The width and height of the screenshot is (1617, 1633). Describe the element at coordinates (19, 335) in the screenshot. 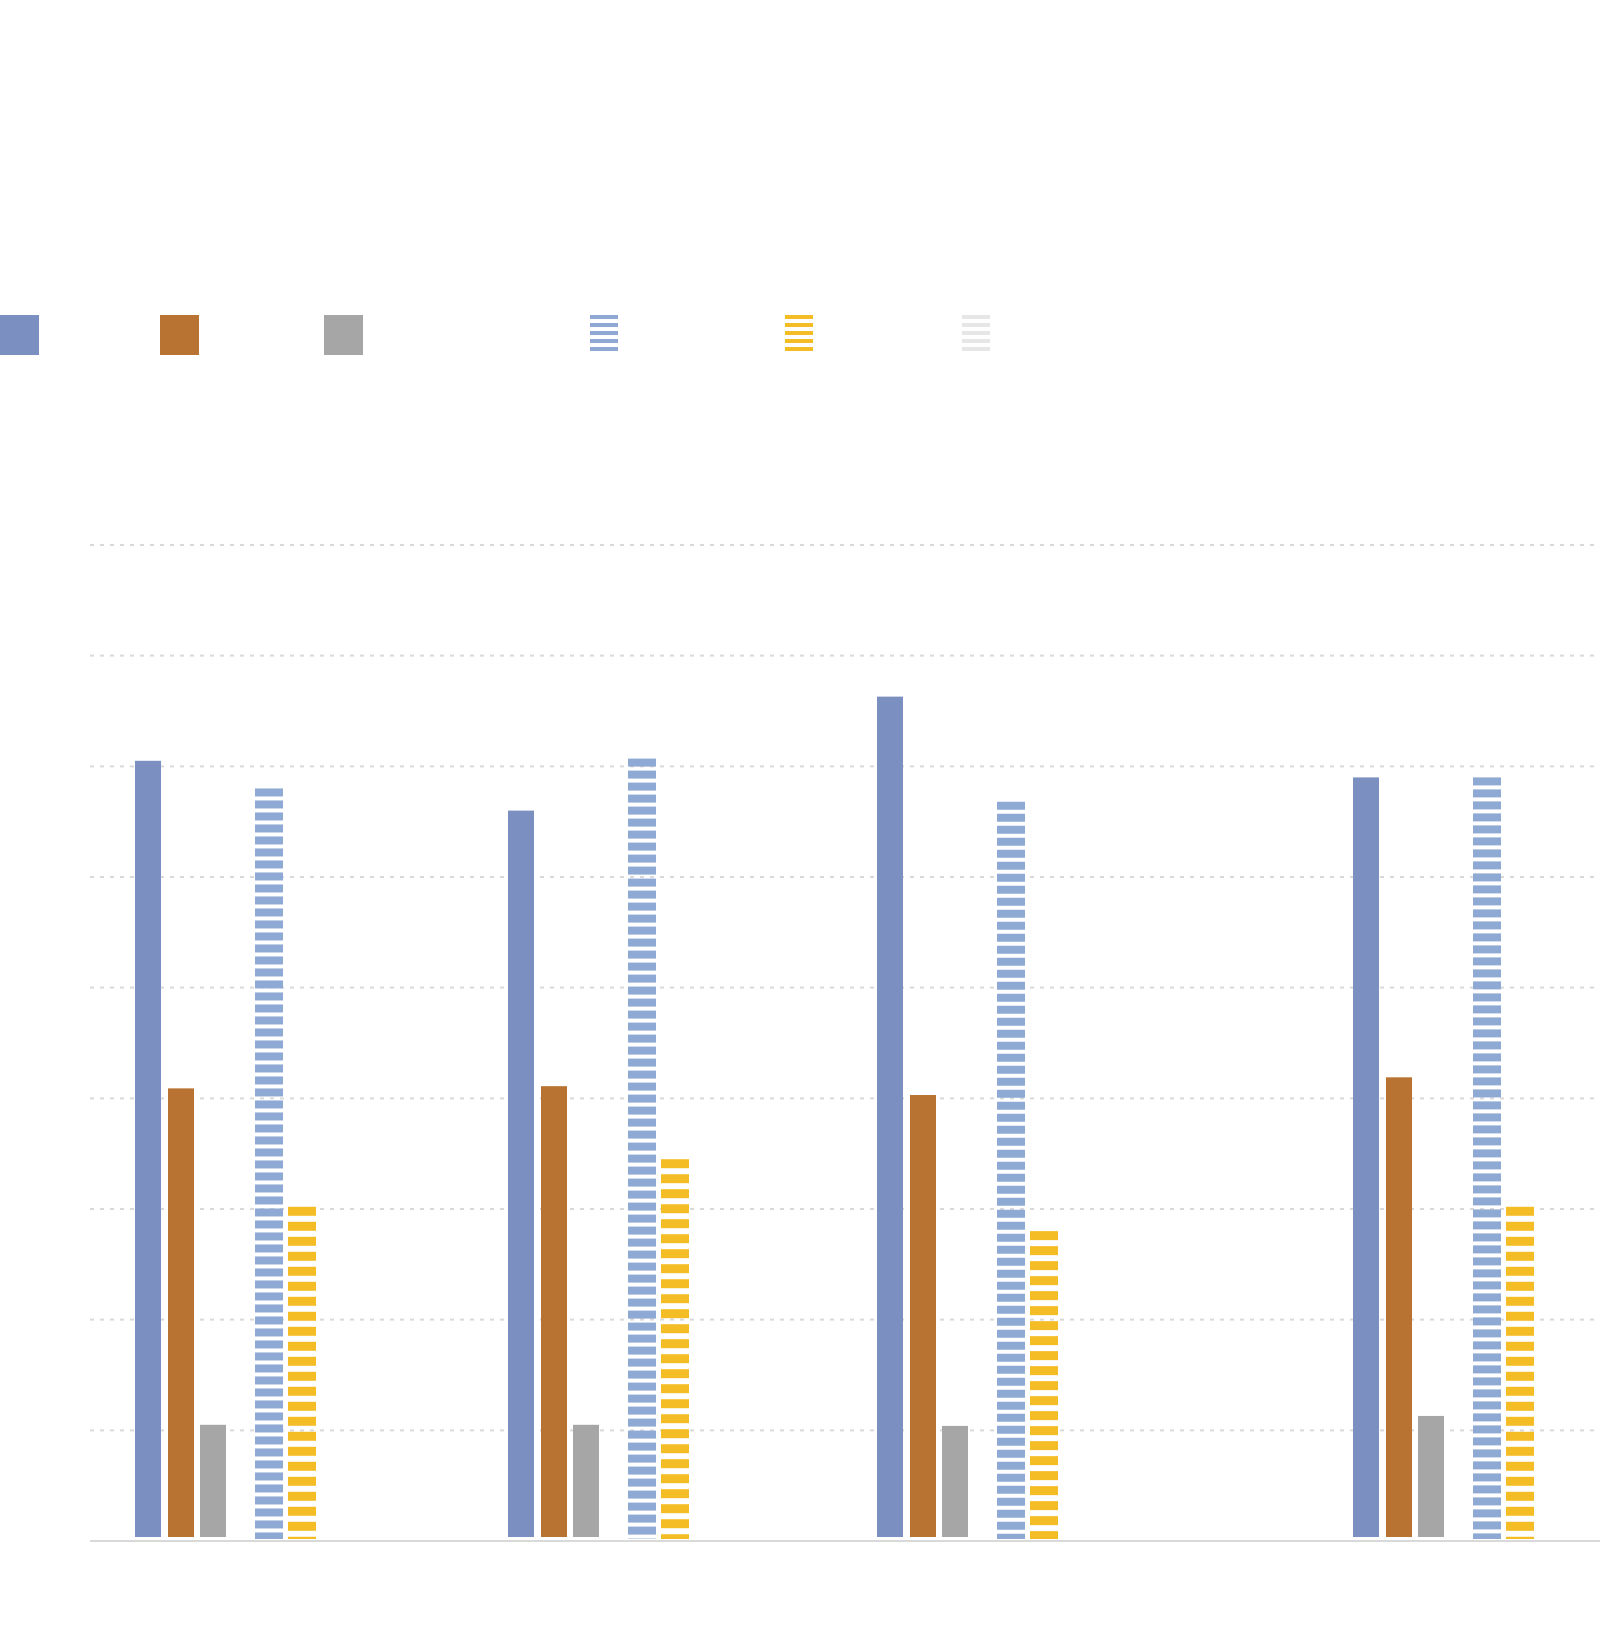

I see `legend-swatch-s1` at that location.